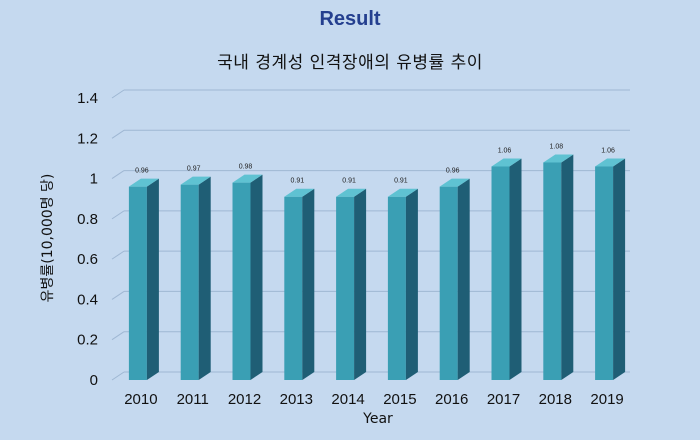  I want to click on y-tick-label: 1, so click(94, 179).